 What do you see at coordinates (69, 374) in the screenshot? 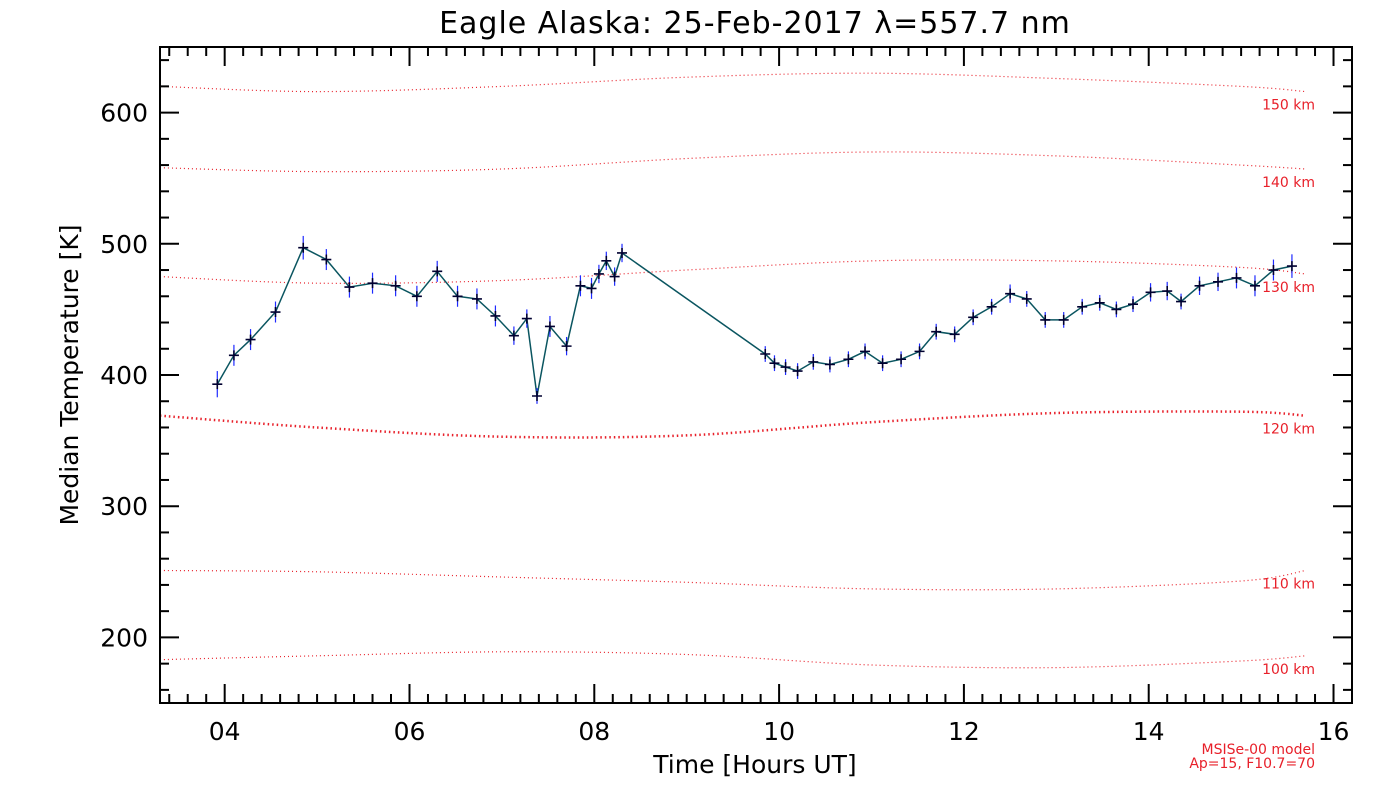
I see `y-axis-label: Median Temperature [K]` at bounding box center [69, 374].